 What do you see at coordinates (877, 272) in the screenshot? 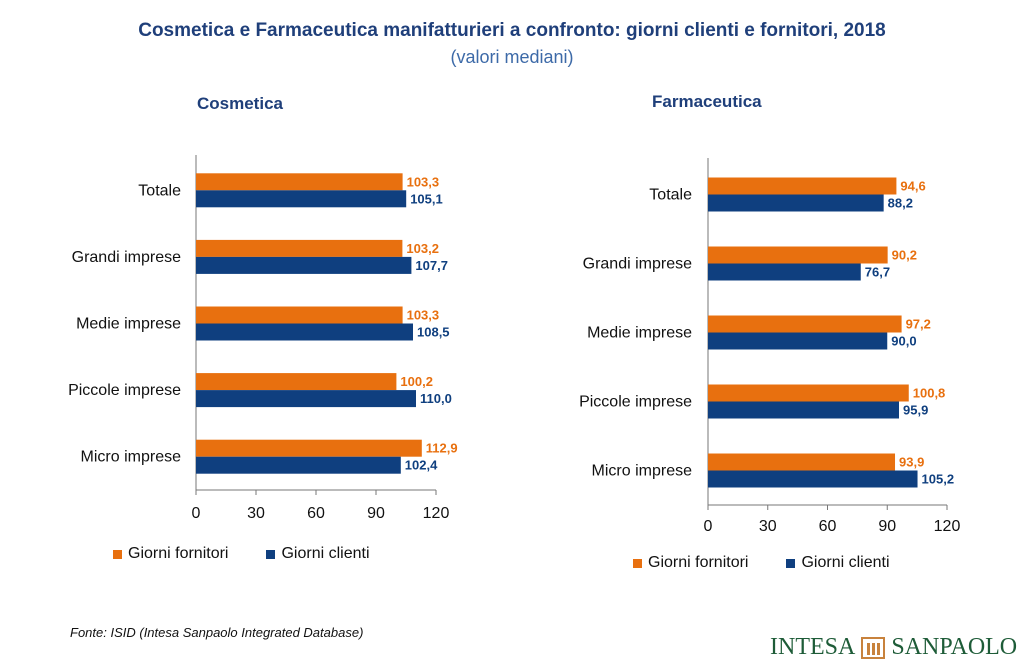
I see `value-label-clienti: 76,7` at bounding box center [877, 272].